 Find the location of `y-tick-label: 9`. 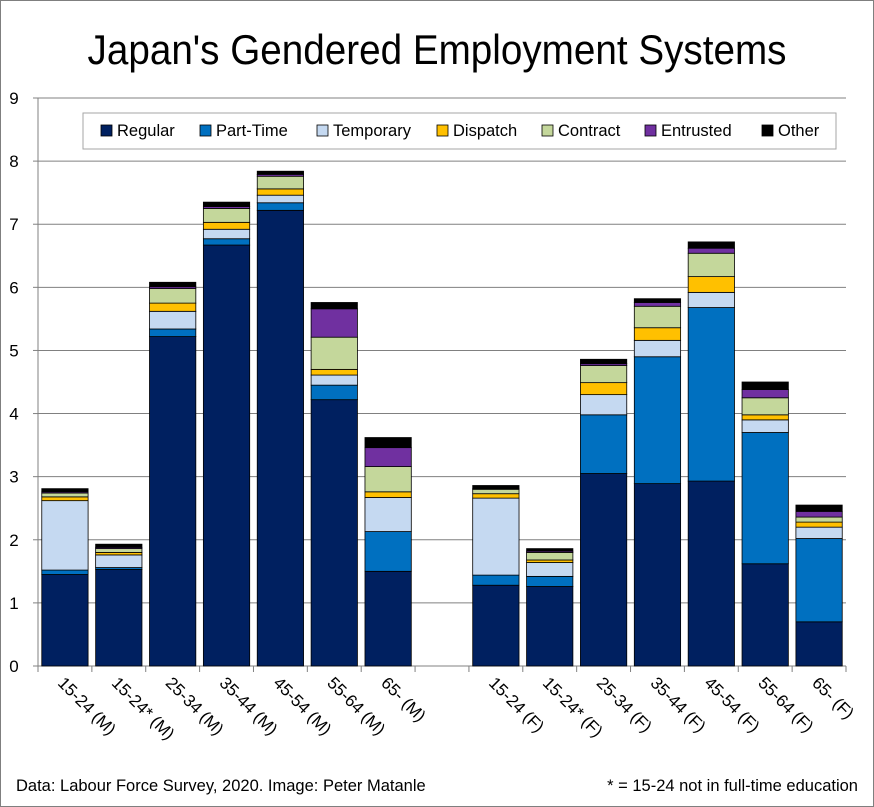

y-tick-label: 9 is located at coordinates (13, 98).